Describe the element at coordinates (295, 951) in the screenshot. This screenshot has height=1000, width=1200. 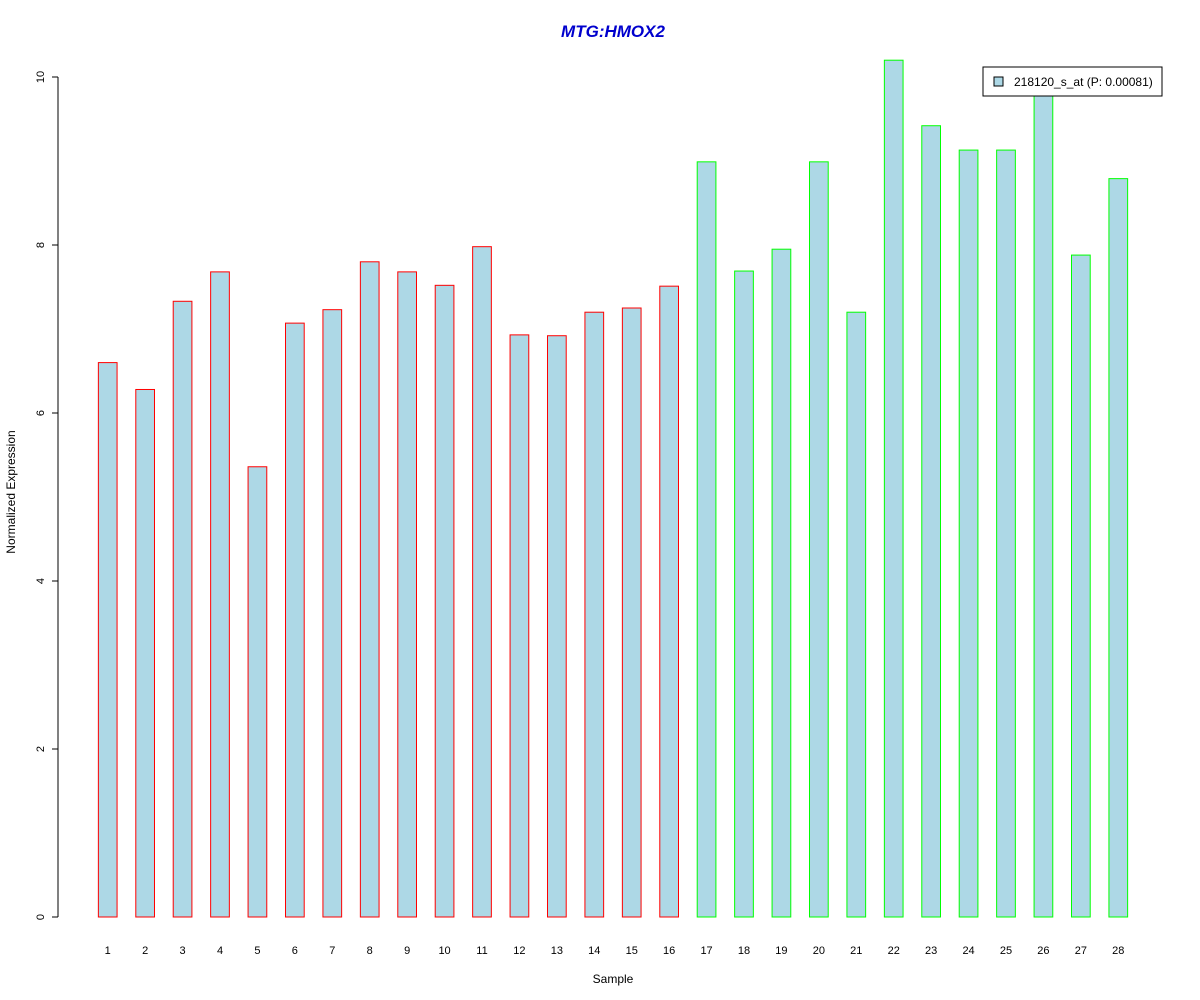
I see `x-tick-label: 6` at that location.